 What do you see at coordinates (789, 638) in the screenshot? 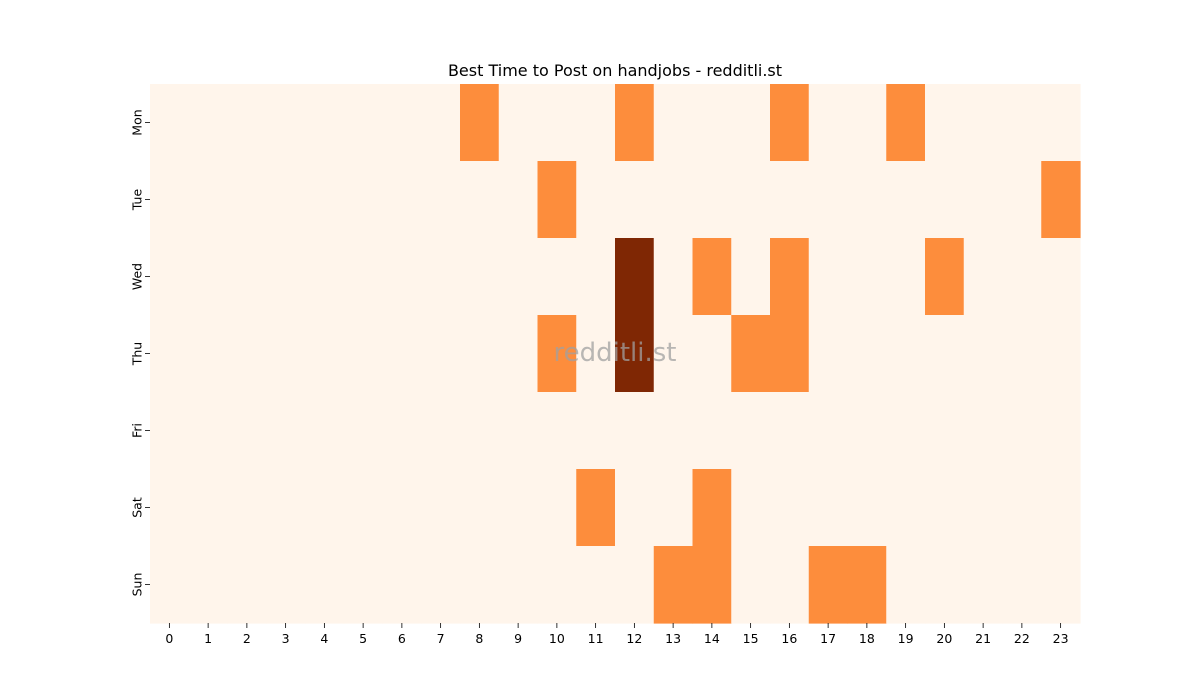
I see `x-tick-label-16: 16` at bounding box center [789, 638].